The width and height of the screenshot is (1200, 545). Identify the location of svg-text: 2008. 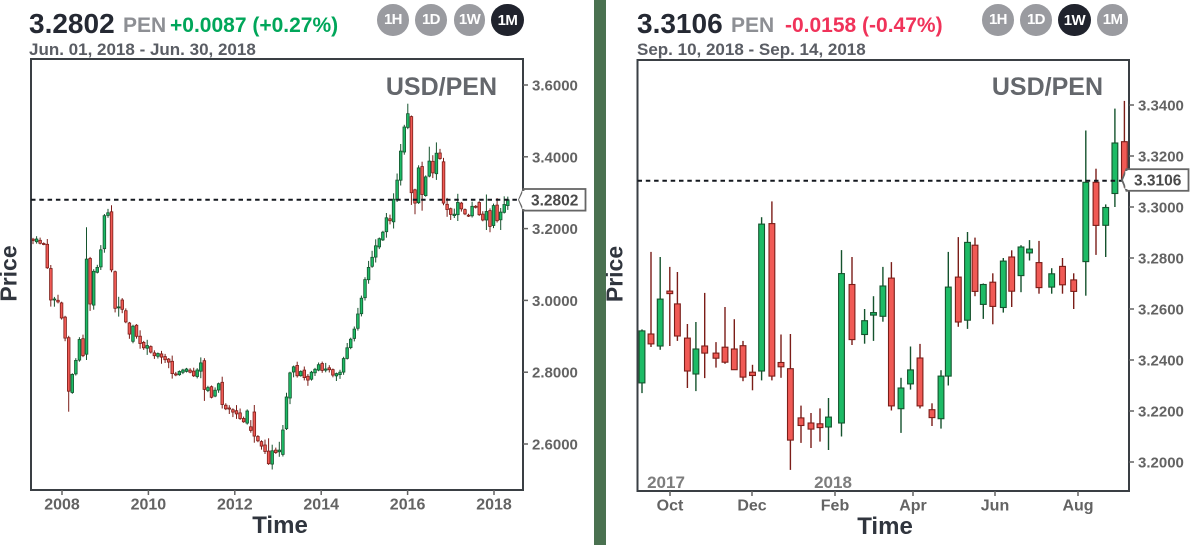
(62, 505).